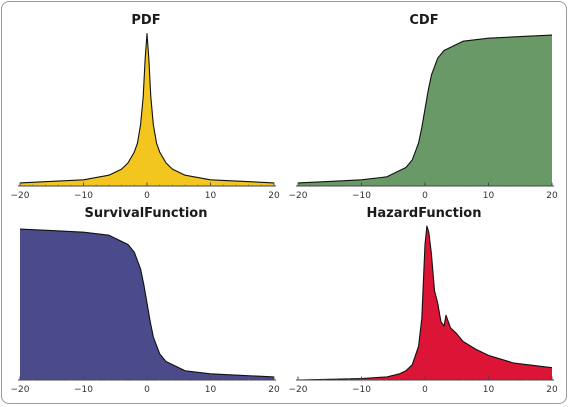 This screenshot has height=407, width=570. I want to click on panel-title-cdf: CDF, so click(423, 20).